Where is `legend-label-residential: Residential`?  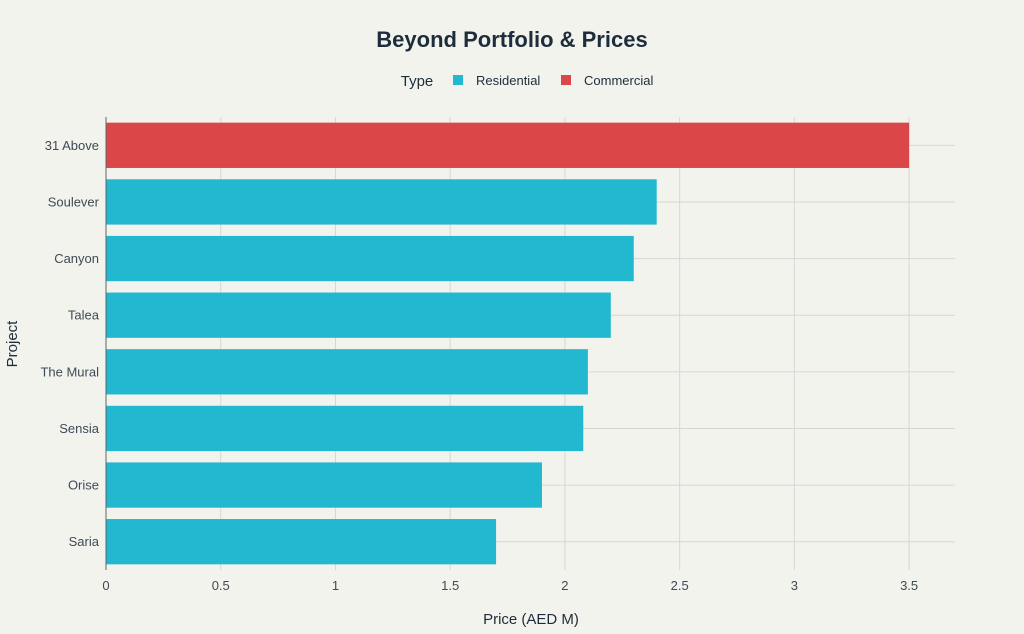 legend-label-residential: Residential is located at coordinates (508, 80).